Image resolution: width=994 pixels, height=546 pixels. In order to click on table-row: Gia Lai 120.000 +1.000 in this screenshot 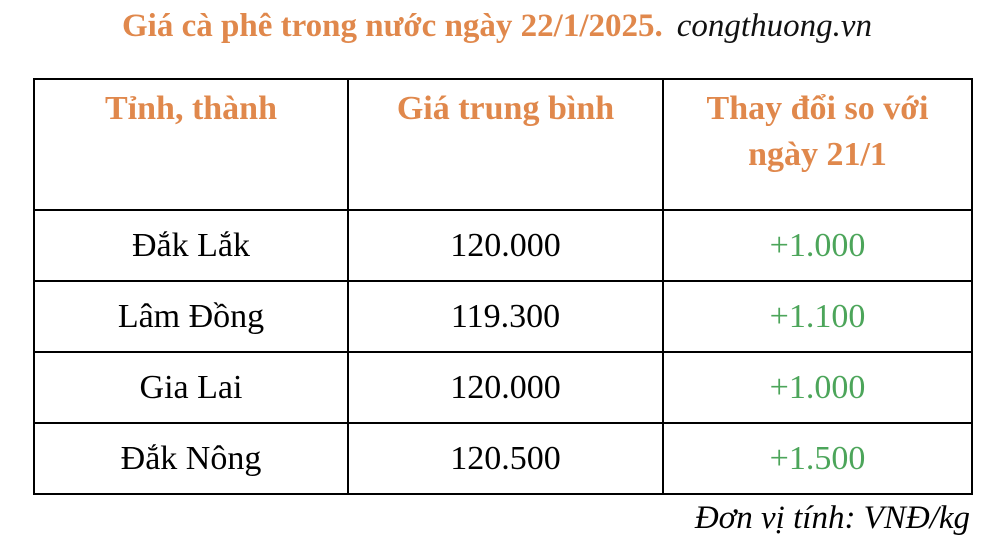, I will do `click(503, 387)`.